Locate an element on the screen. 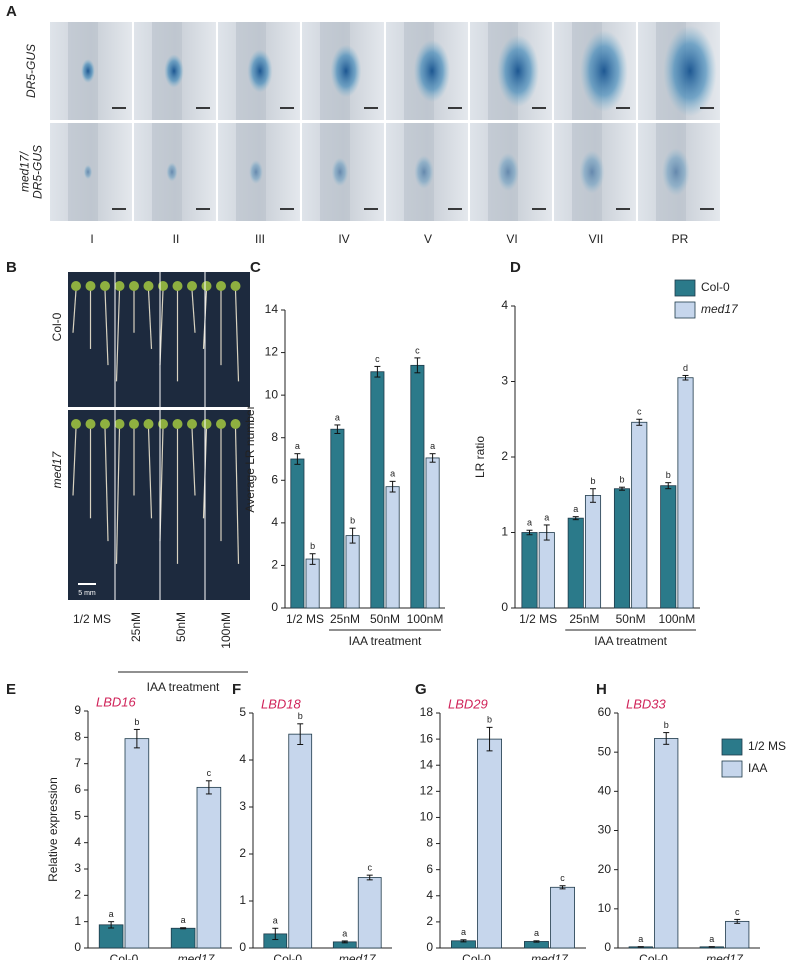  y-axis-label: LR ratio is located at coordinates (480, 457).